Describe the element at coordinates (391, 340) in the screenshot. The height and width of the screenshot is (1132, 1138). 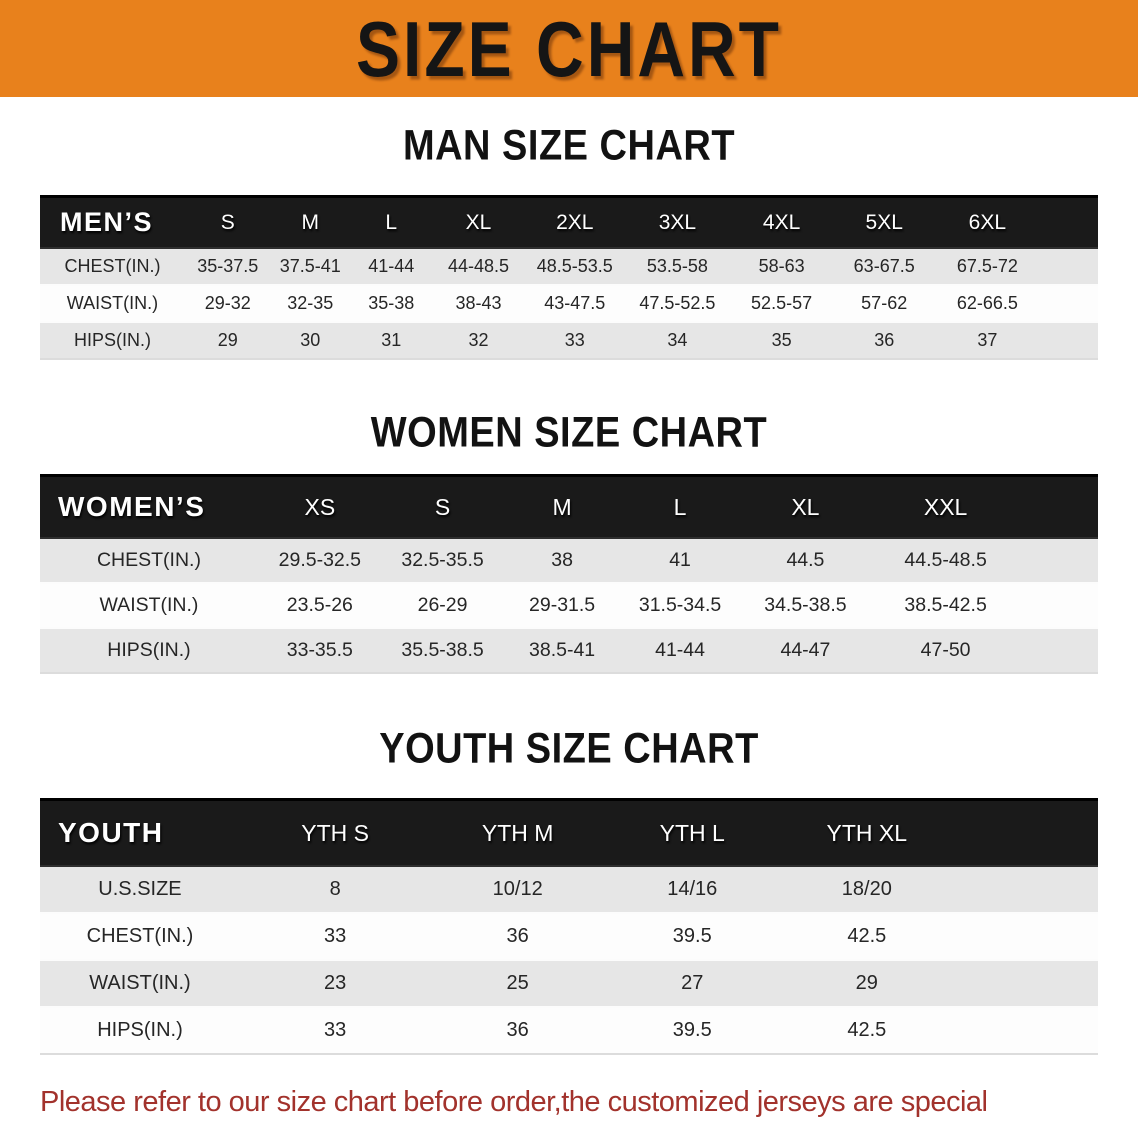
I see `measurement-value-cell: 31` at that location.